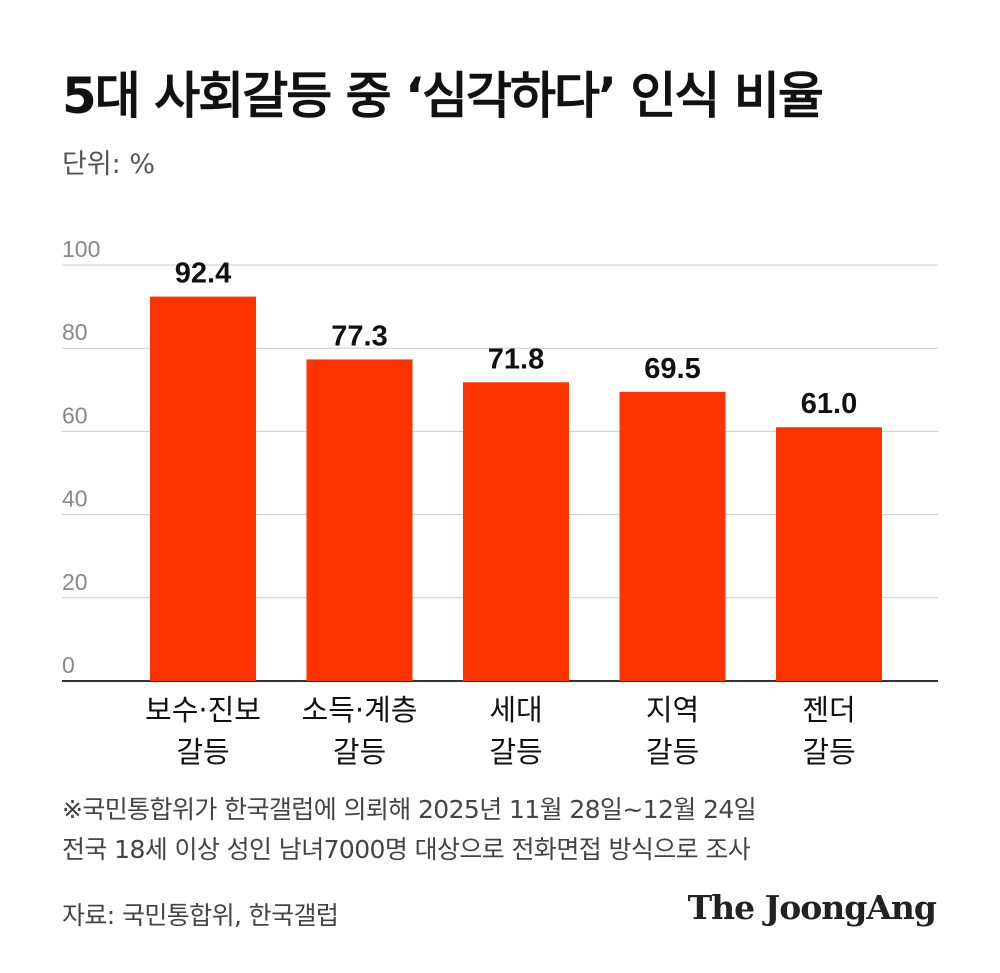 The width and height of the screenshot is (1000, 973). Describe the element at coordinates (672, 369) in the screenshot. I see `bar-value-label: 69.5` at that location.